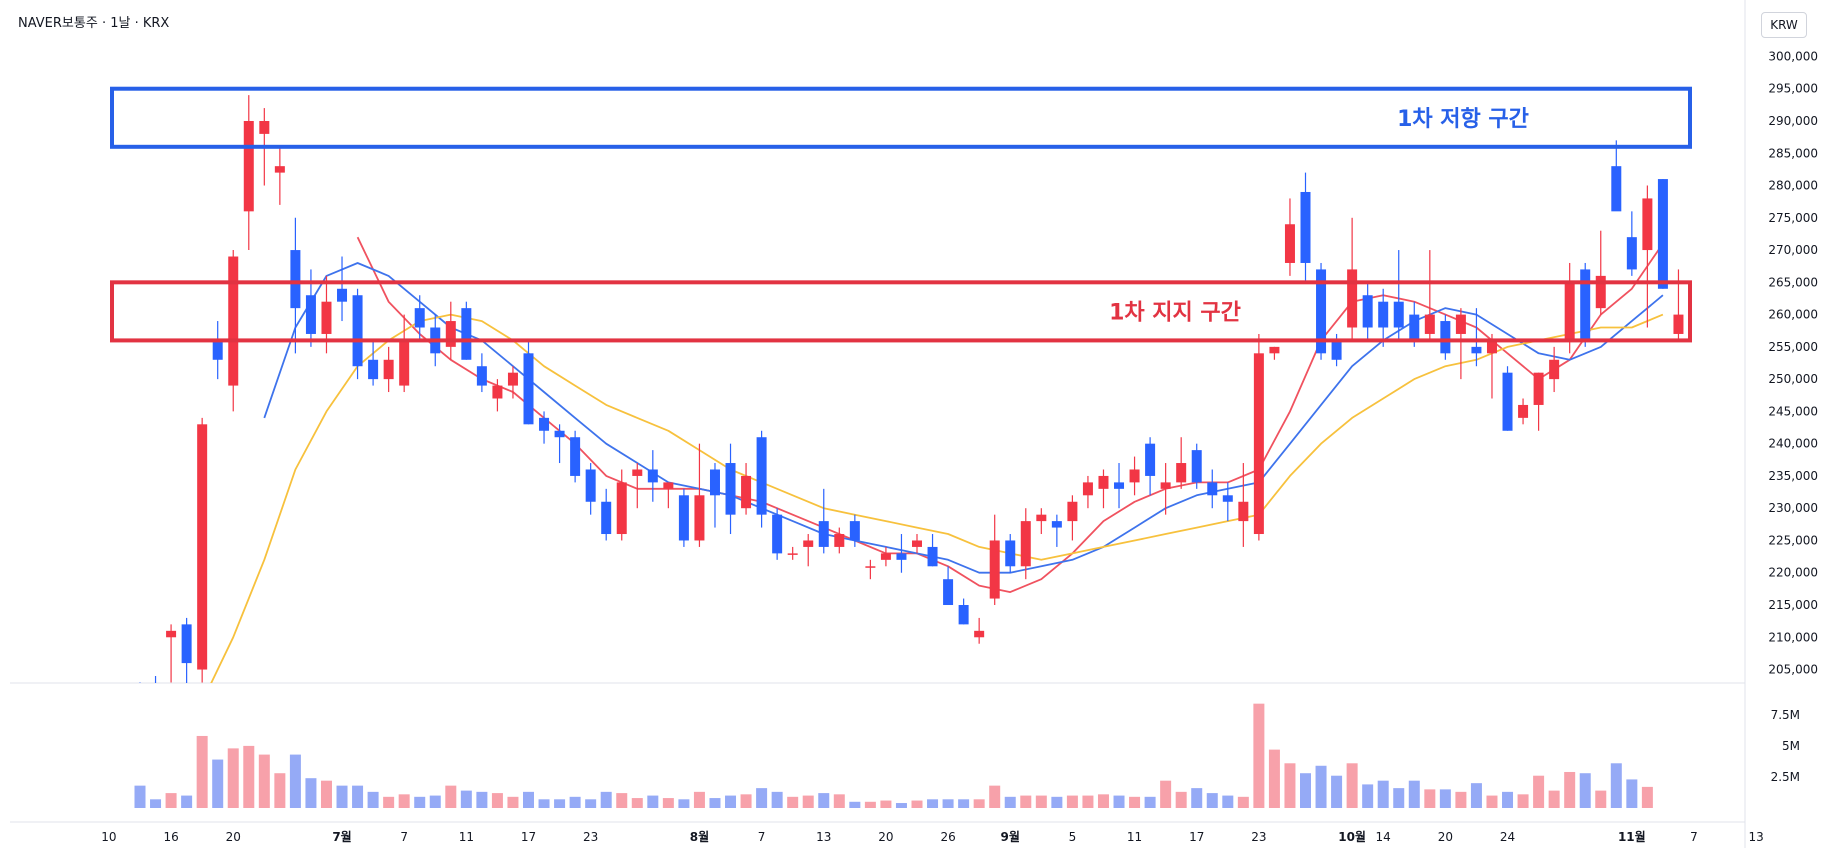  I want to click on y-tick-label: 225,000, so click(1793, 540).